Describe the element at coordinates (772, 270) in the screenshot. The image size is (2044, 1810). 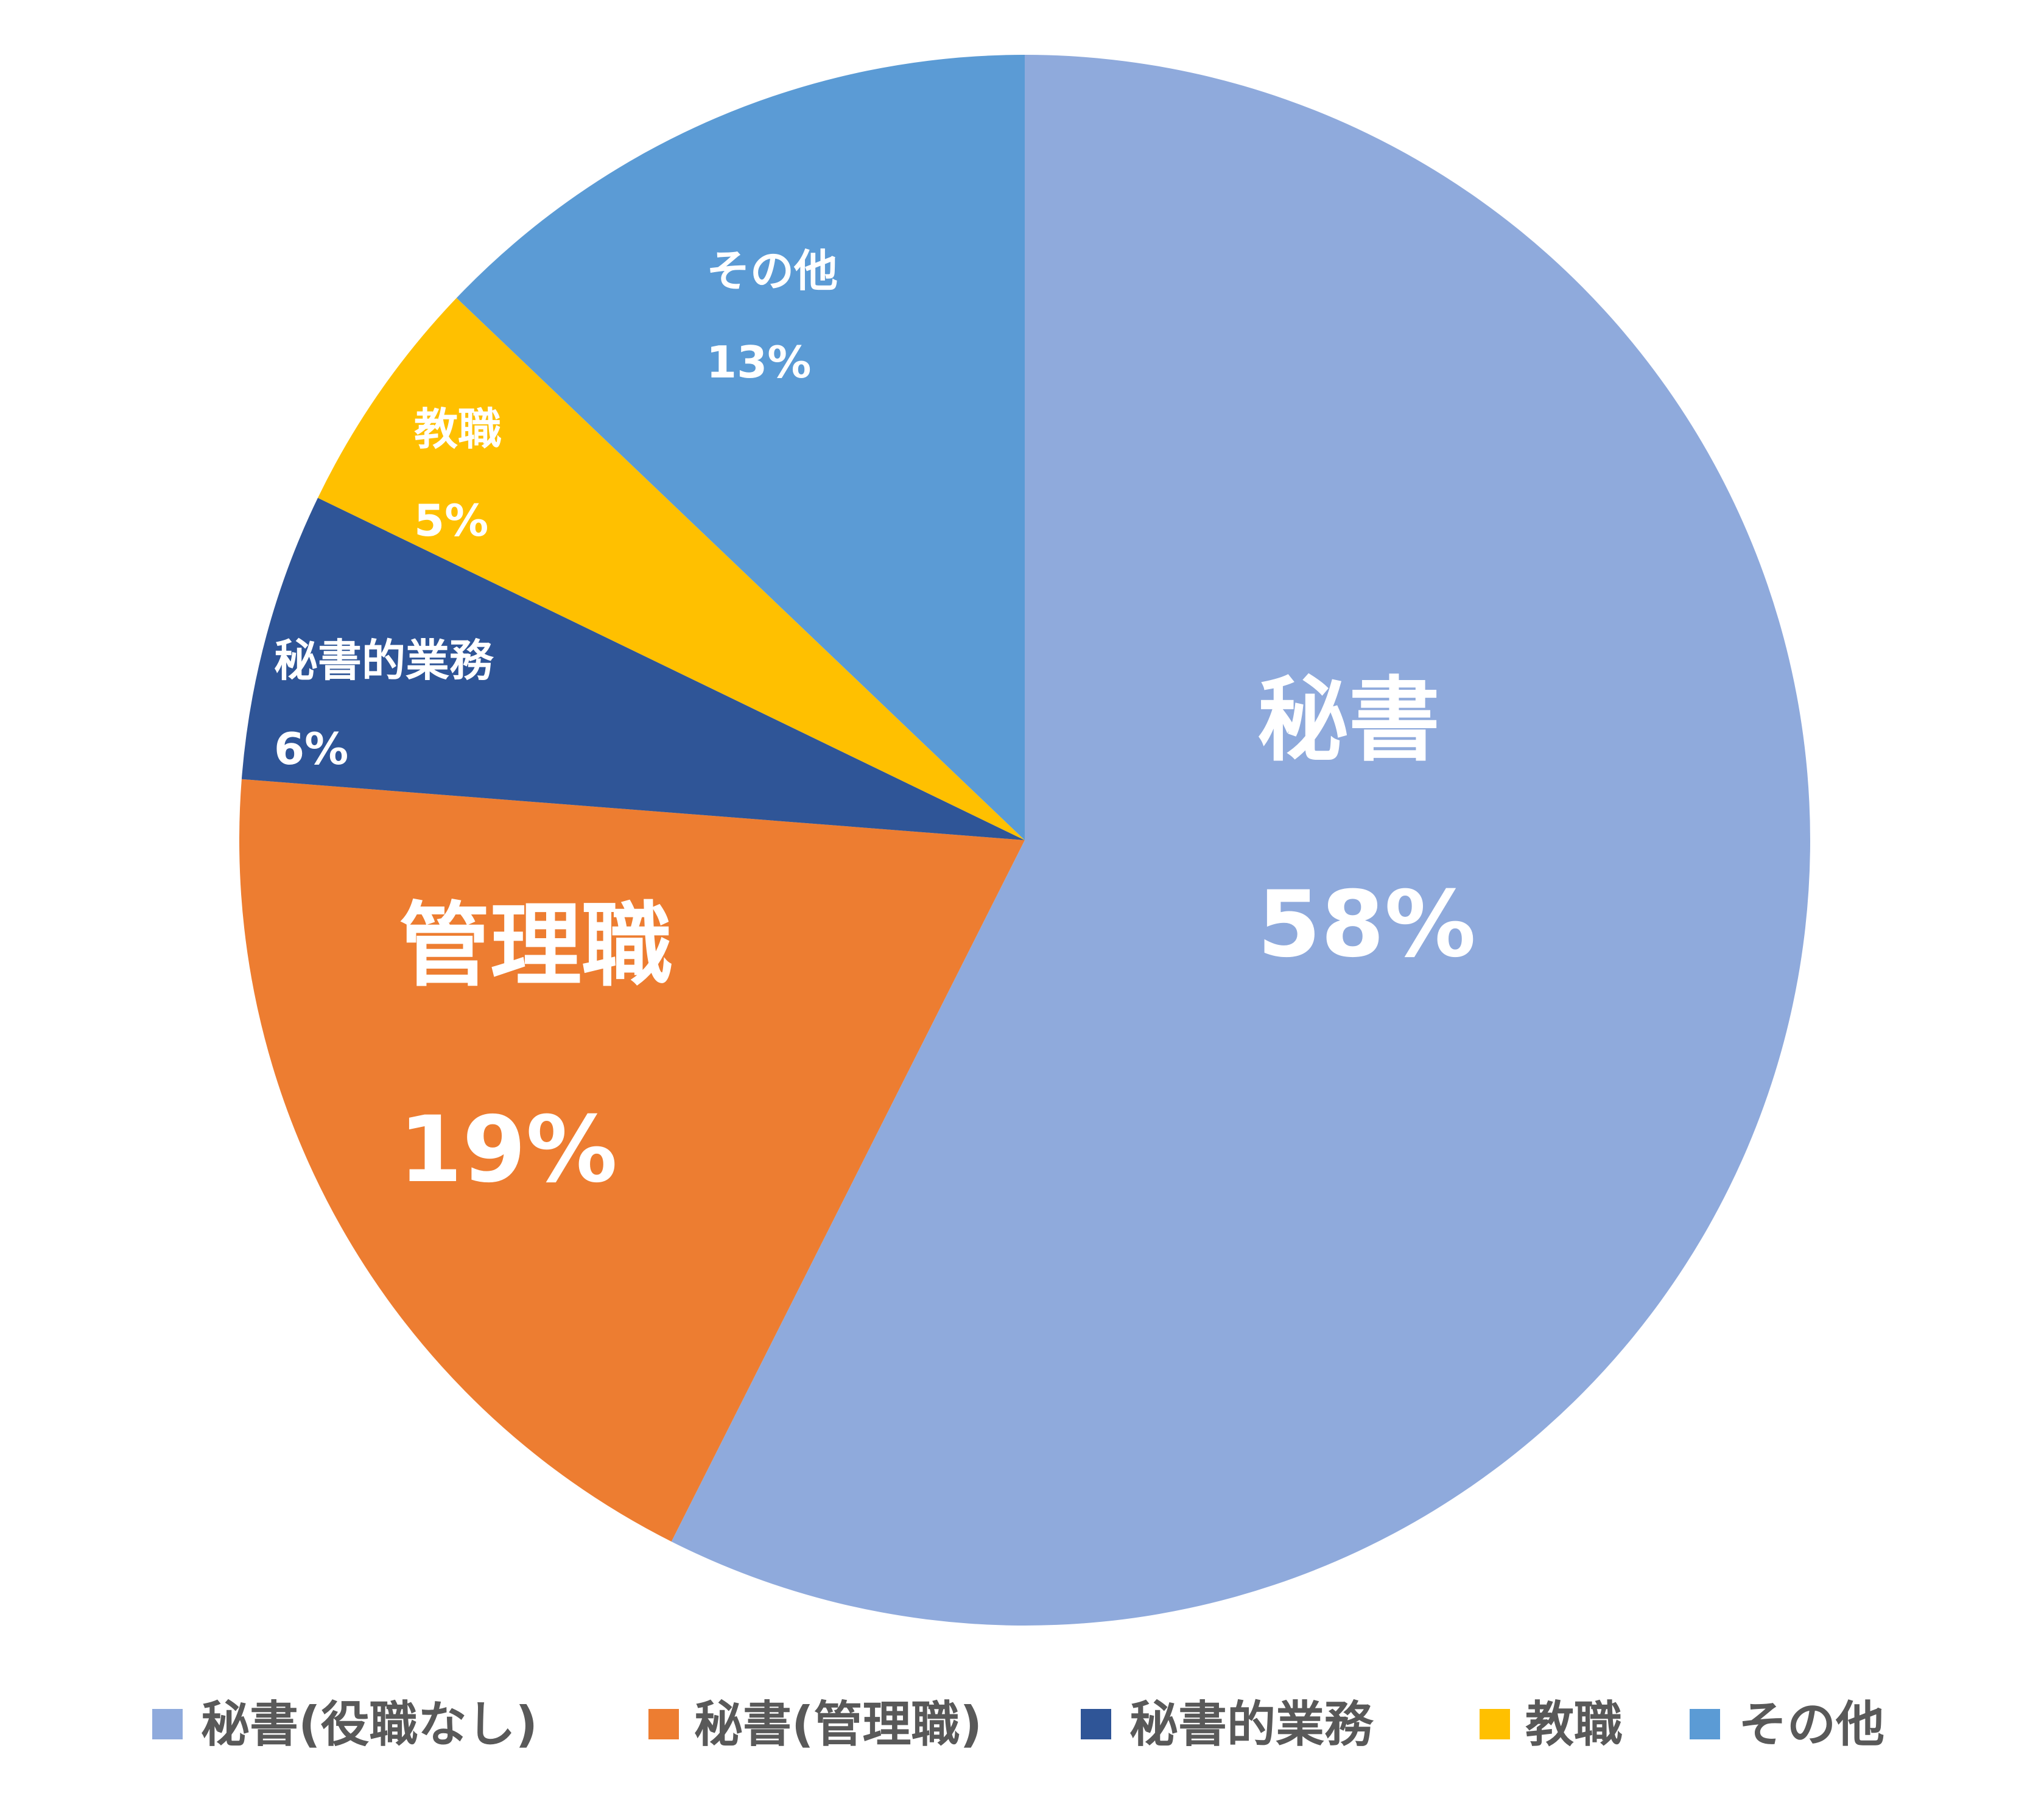
I see `slice-label-5: その他` at that location.